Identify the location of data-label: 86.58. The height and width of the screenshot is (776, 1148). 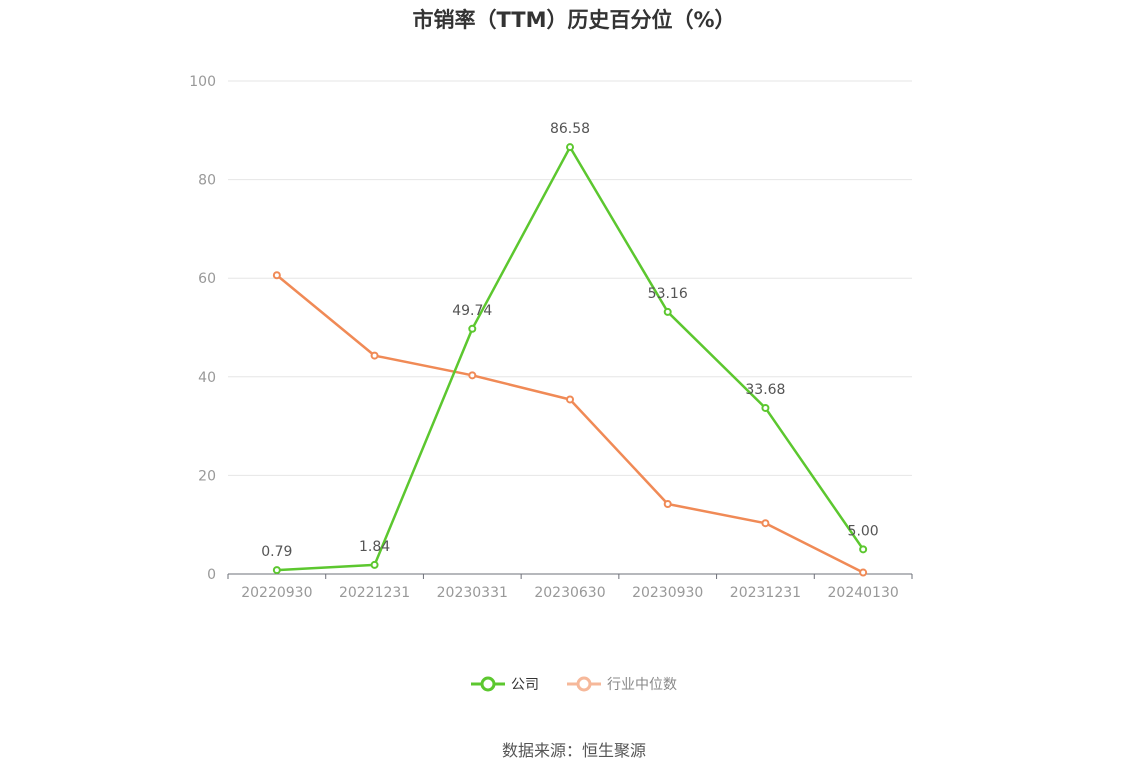
(570, 129).